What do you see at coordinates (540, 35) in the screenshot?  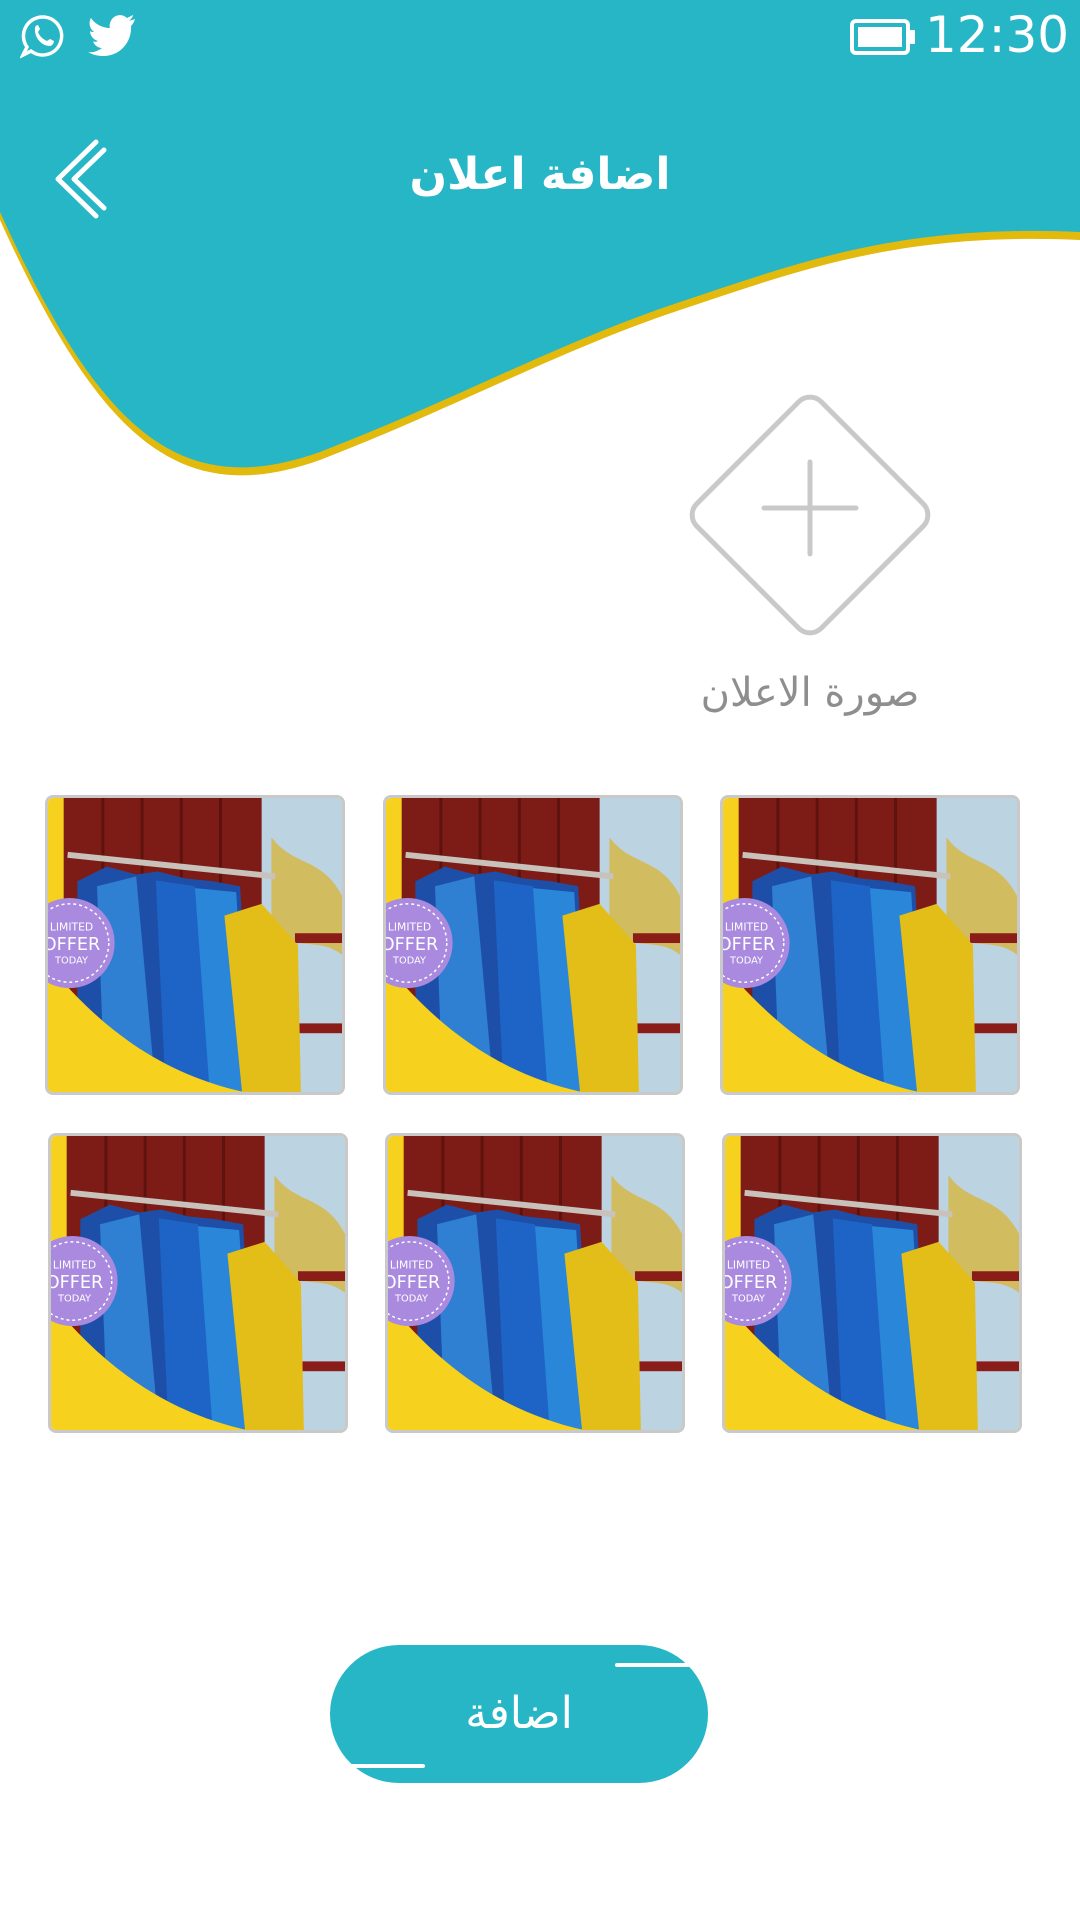 I see `status-bar: 12:30` at bounding box center [540, 35].